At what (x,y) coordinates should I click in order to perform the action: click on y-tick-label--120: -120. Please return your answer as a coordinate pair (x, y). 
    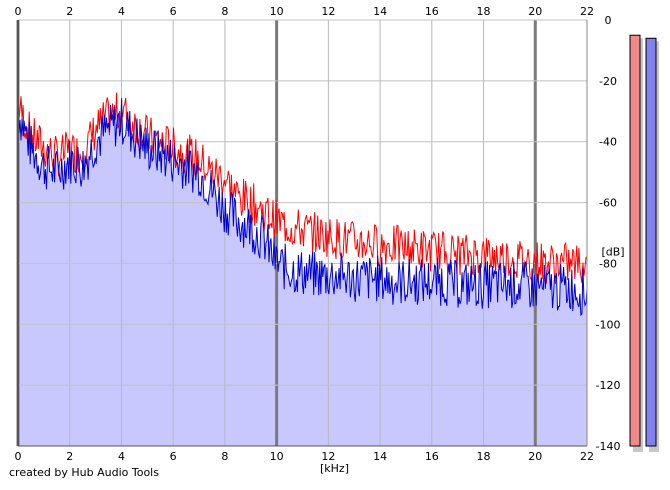
    Looking at the image, I should click on (608, 385).